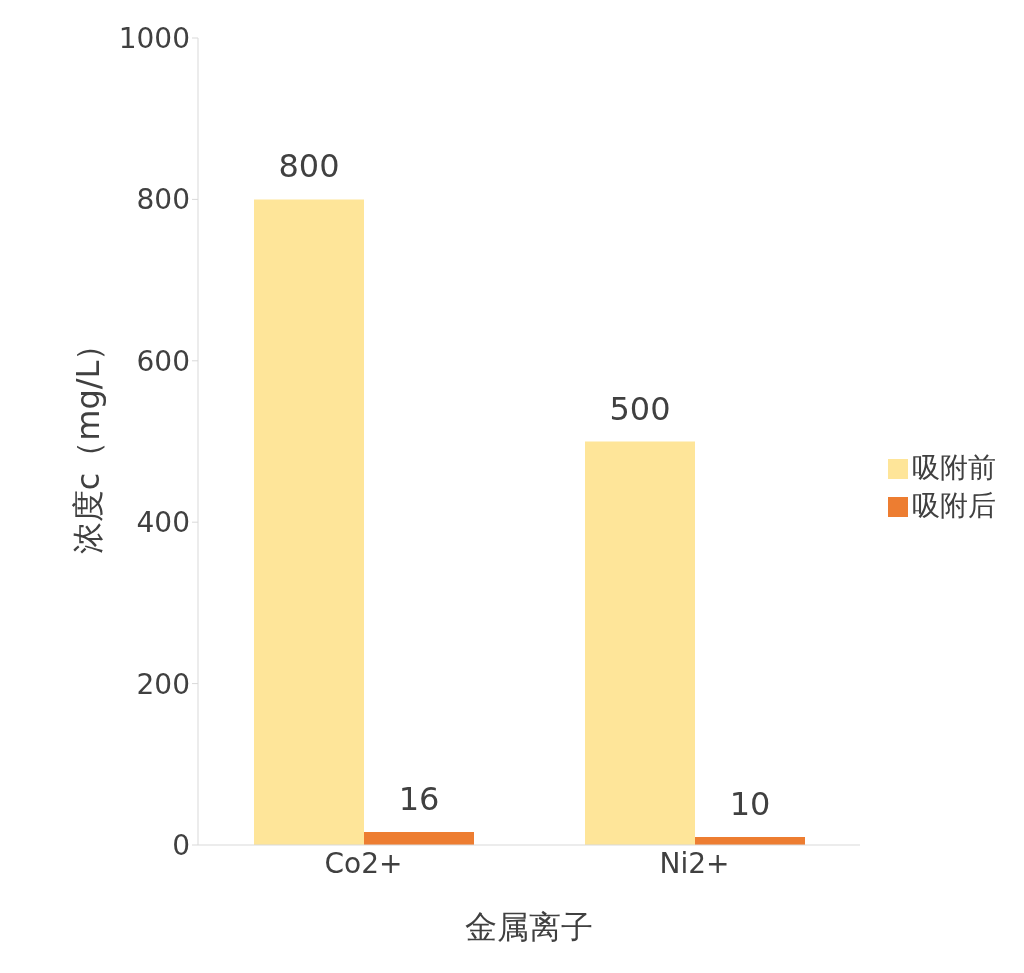 The height and width of the screenshot is (973, 1024). Describe the element at coordinates (363, 863) in the screenshot. I see `x-tick-label: Co2+` at that location.